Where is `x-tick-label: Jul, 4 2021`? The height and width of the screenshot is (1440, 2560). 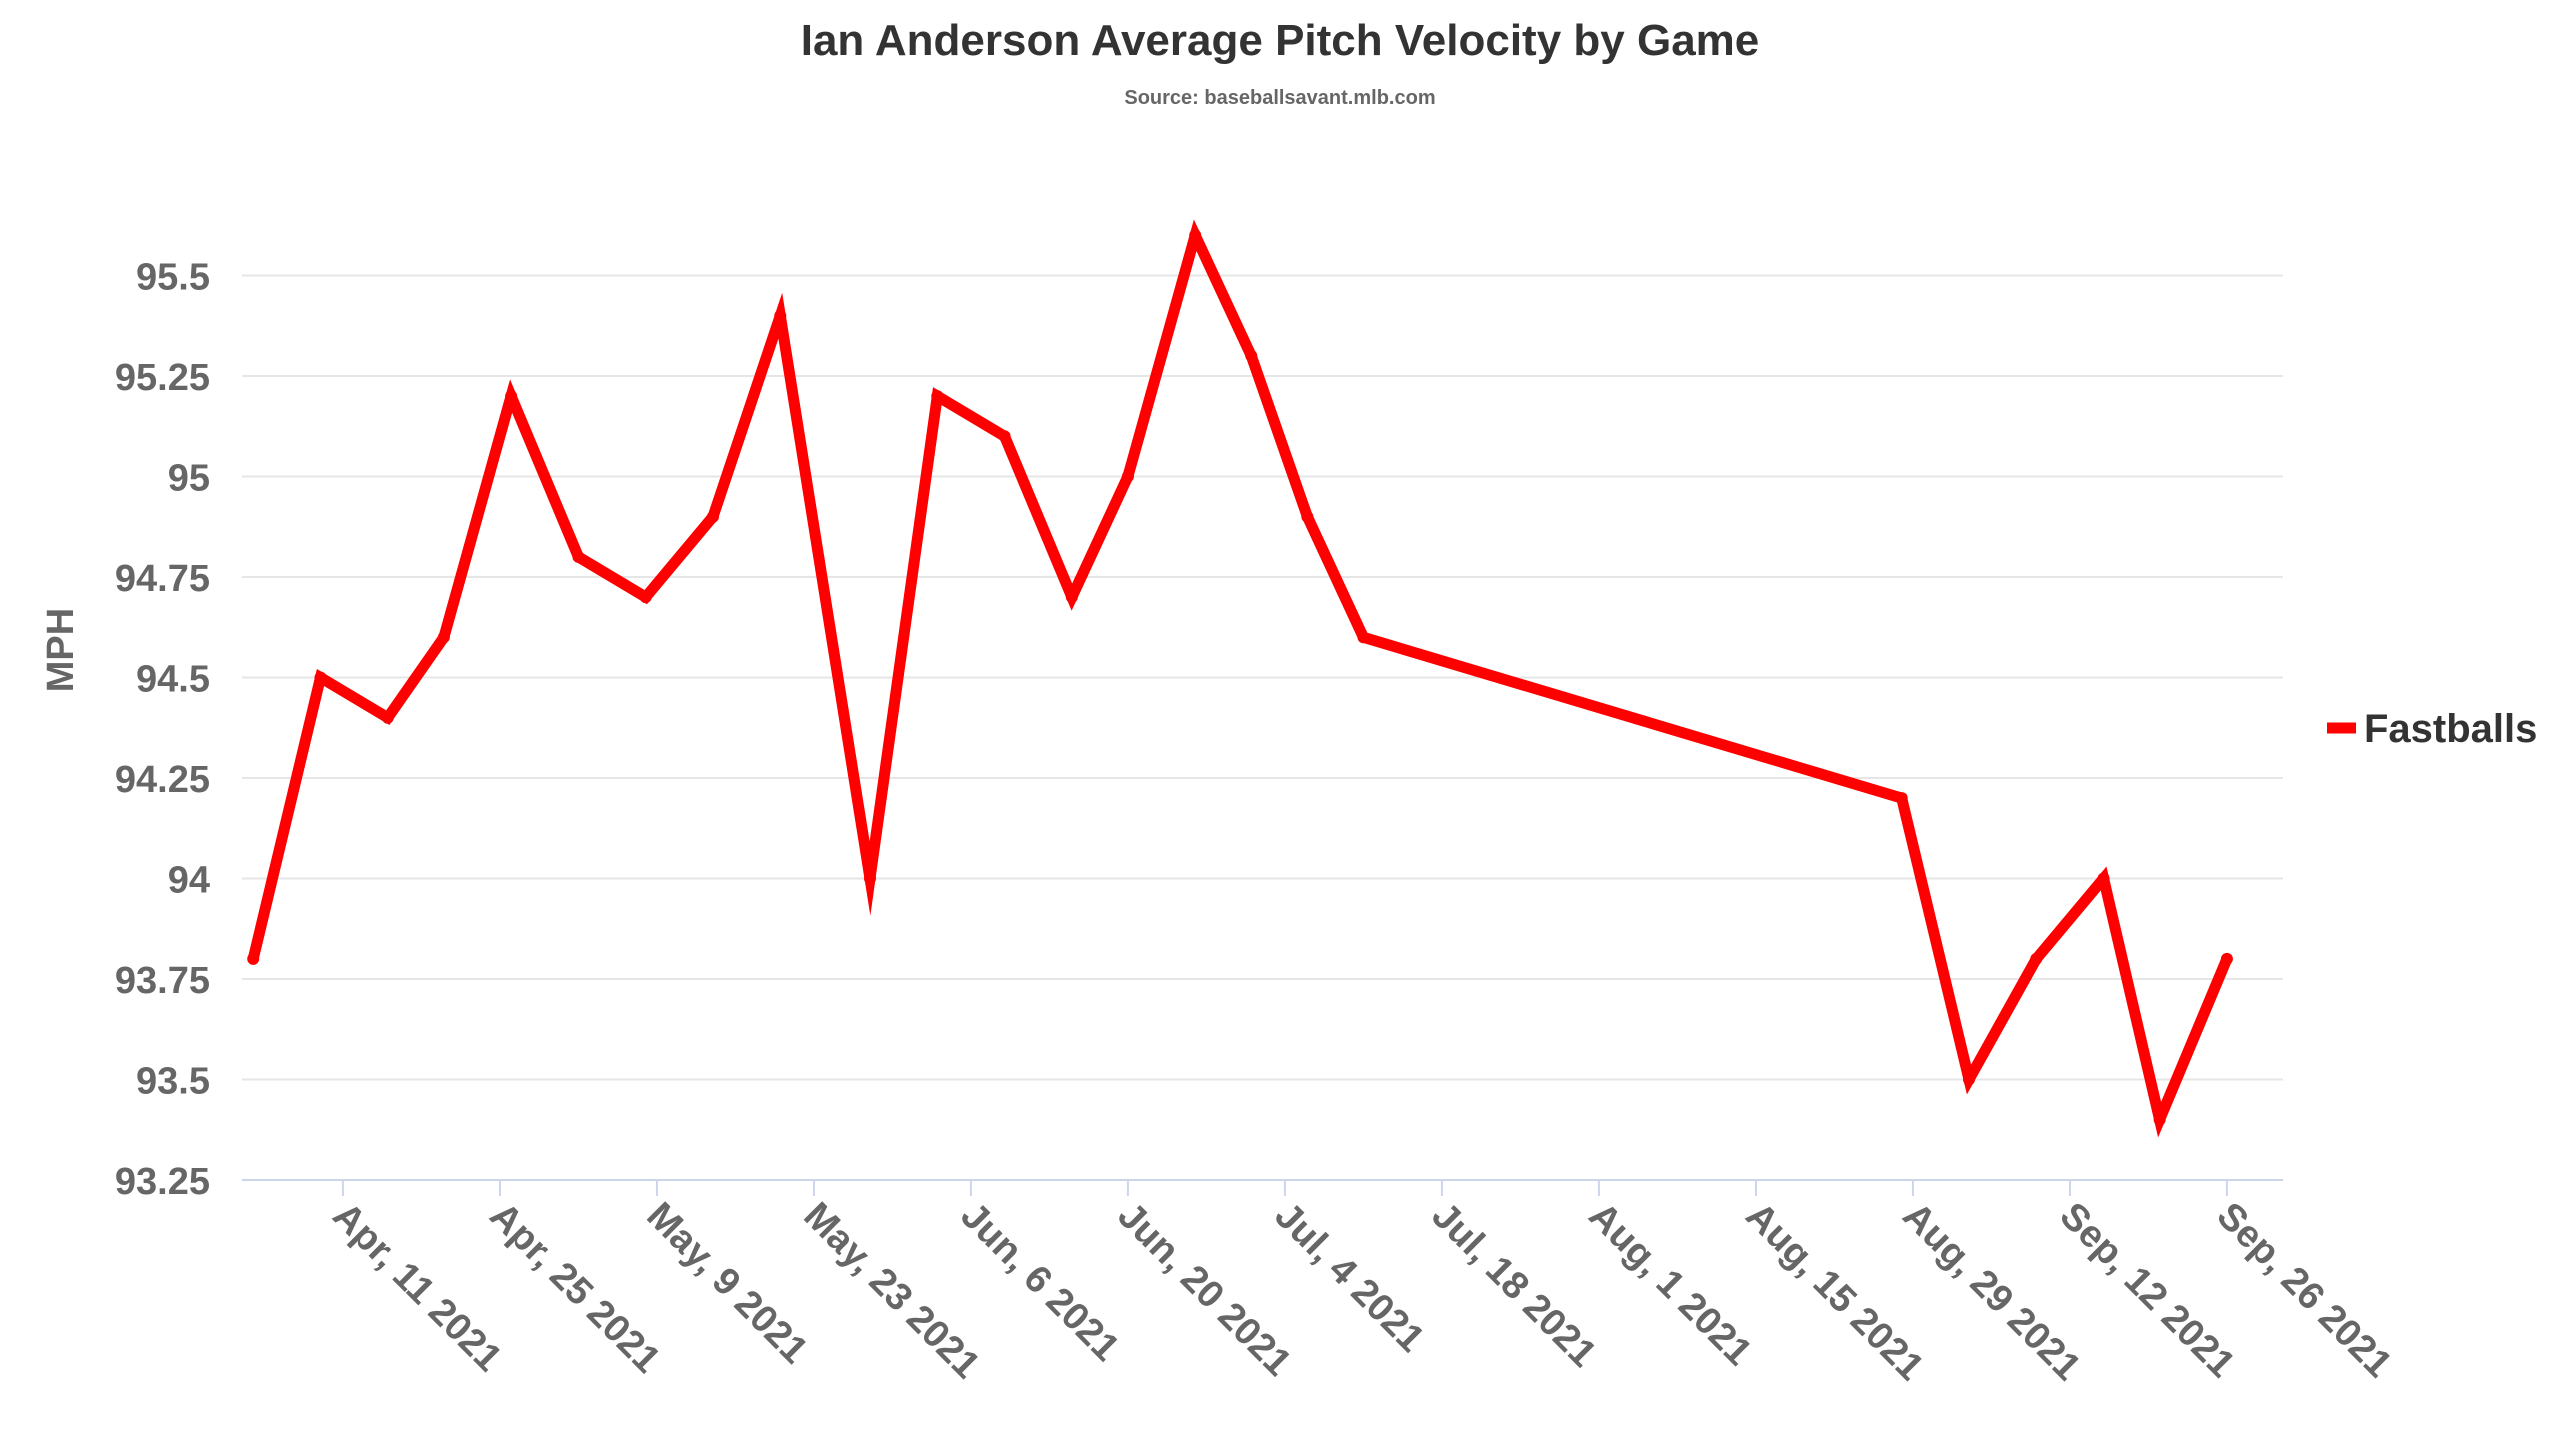
x-tick-label: Jul, 4 2021 is located at coordinates (1350, 1278).